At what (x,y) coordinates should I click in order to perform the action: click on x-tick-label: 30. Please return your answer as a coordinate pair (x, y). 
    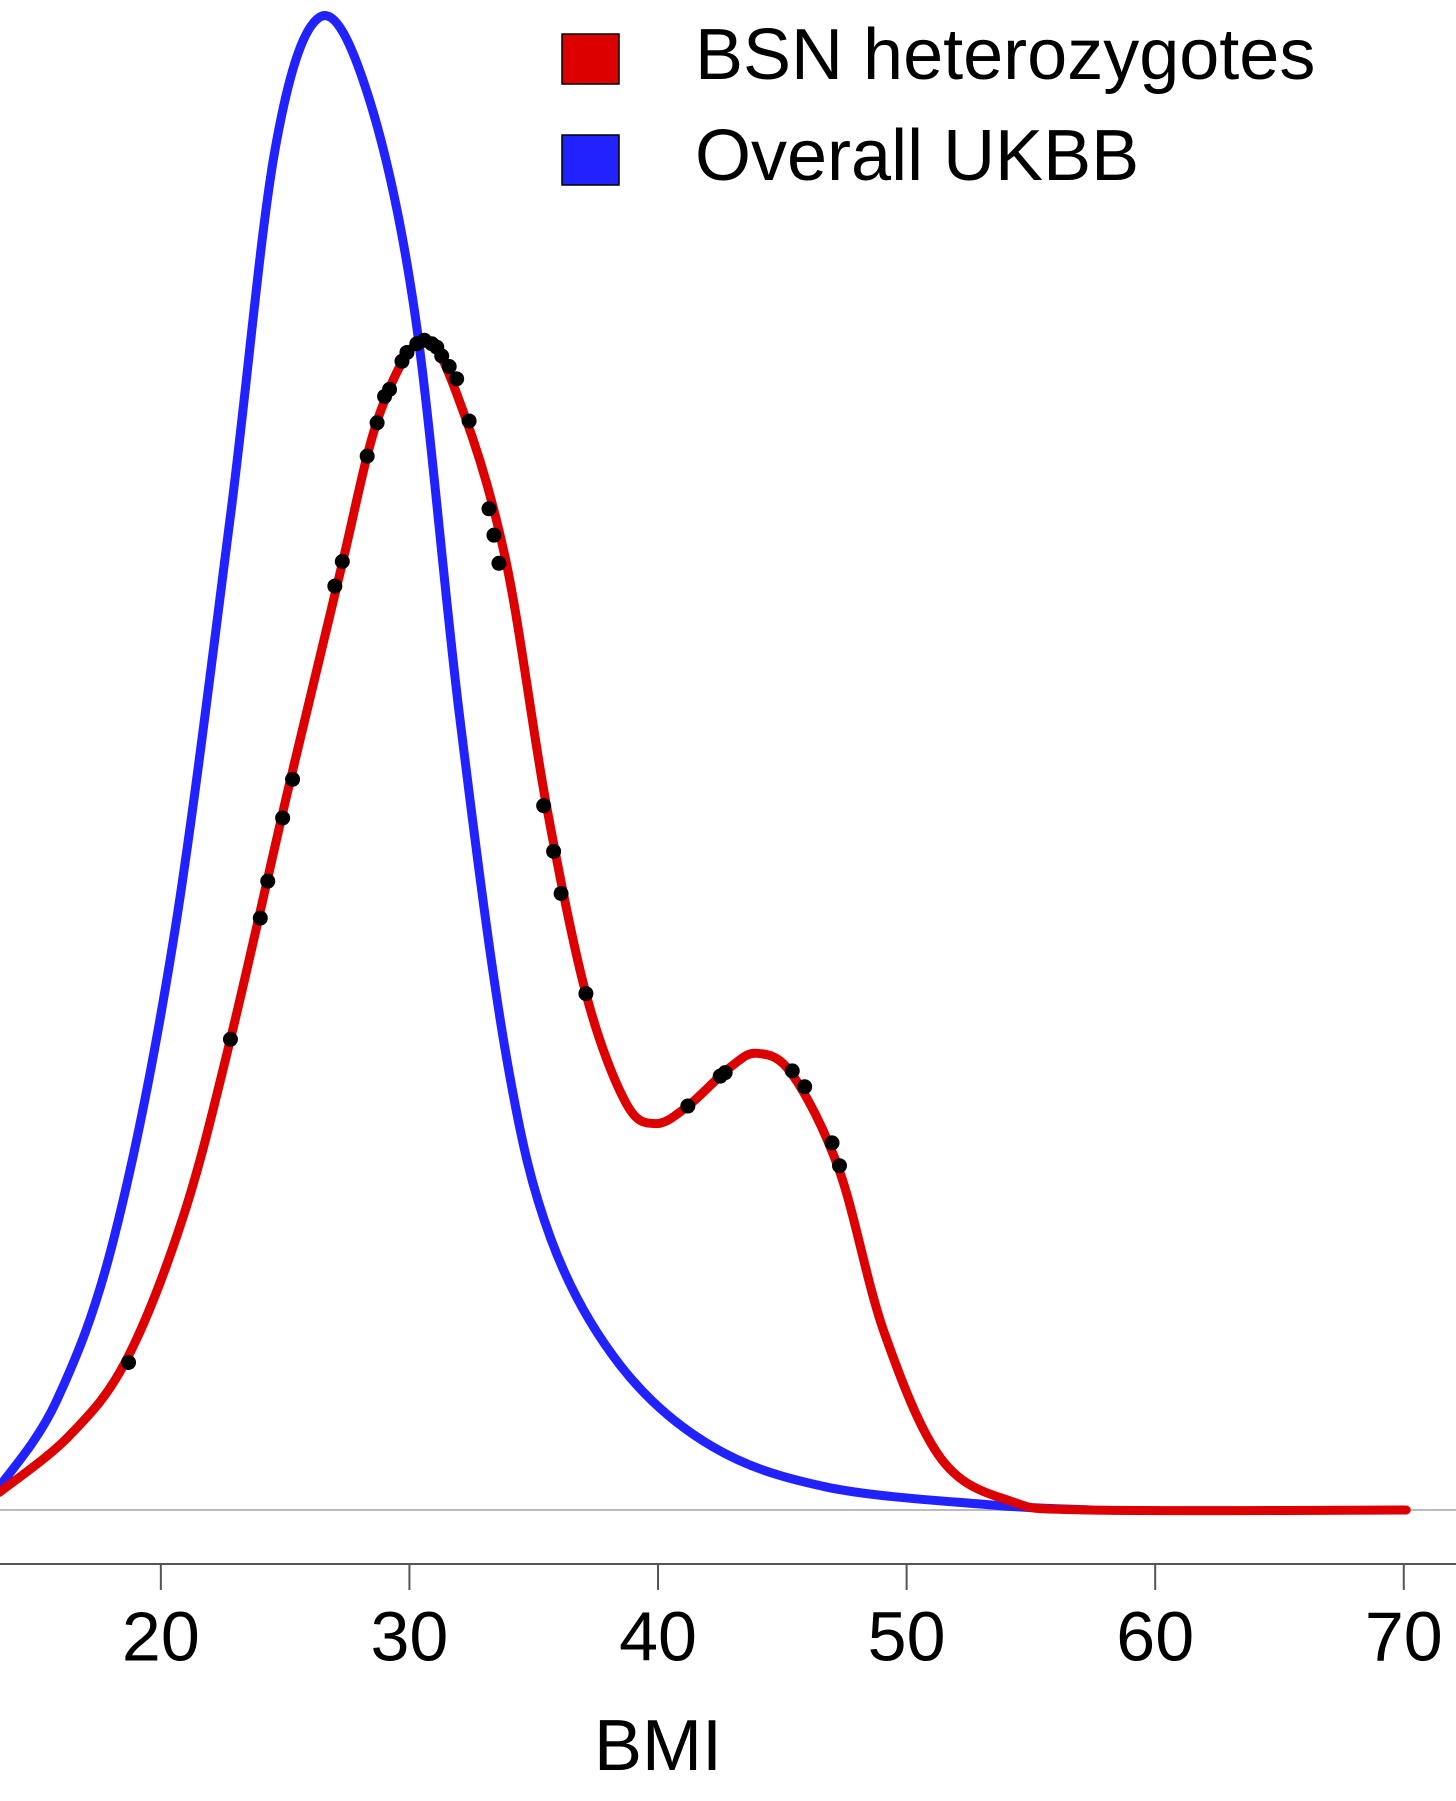
    Looking at the image, I should click on (409, 1636).